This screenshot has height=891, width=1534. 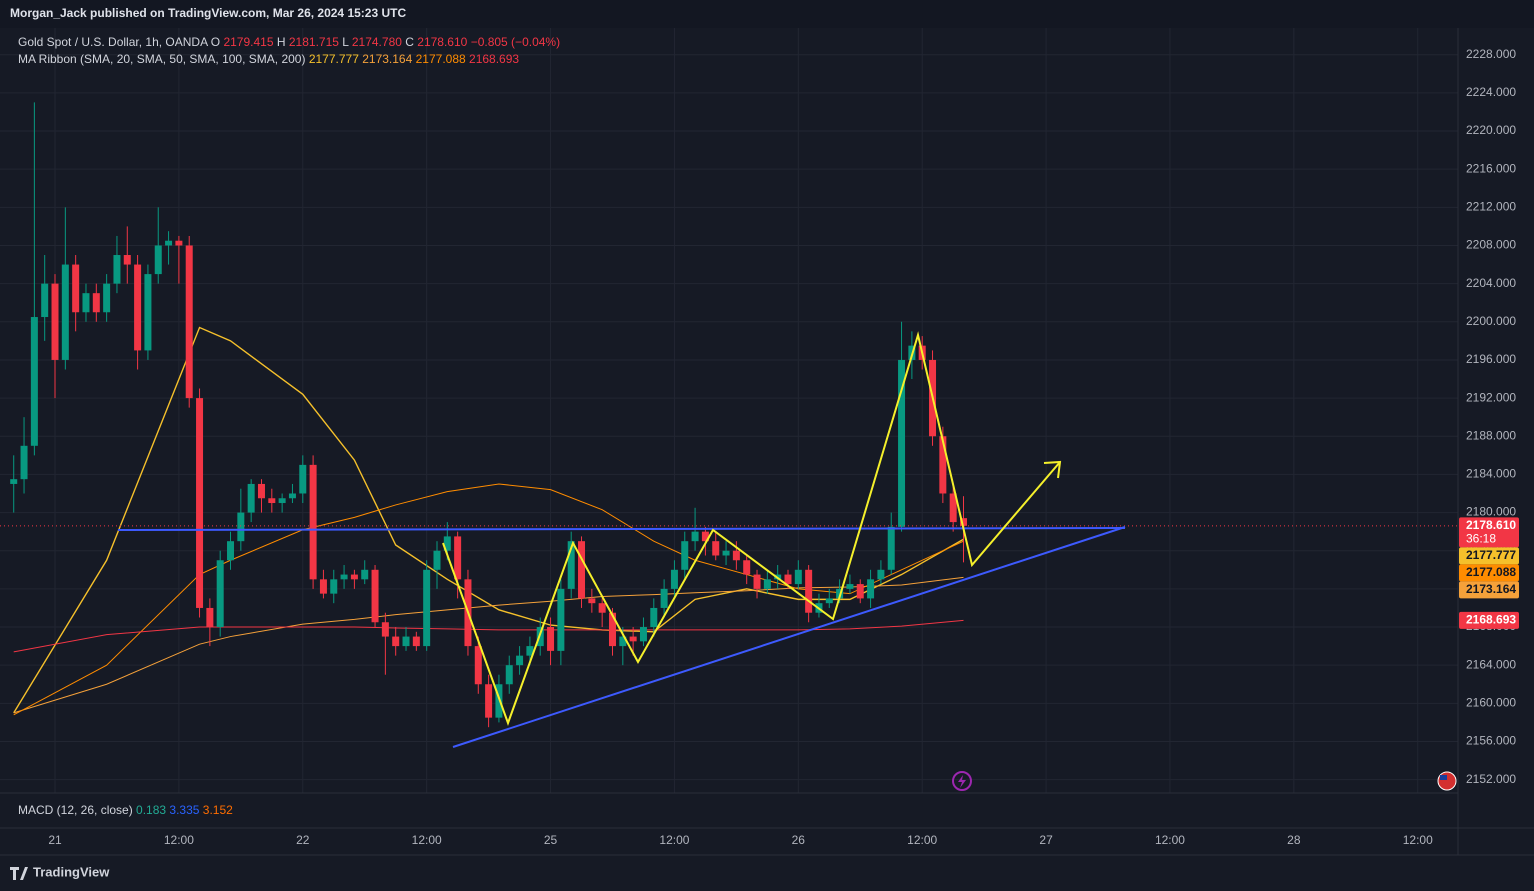 I want to click on ohlc-key: H, so click(x=281, y=42).